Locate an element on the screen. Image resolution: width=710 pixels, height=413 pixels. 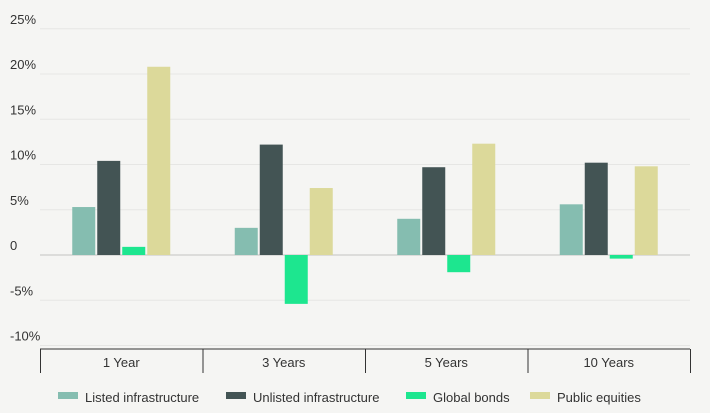
y-tick-label: 15% is located at coordinates (23, 109).